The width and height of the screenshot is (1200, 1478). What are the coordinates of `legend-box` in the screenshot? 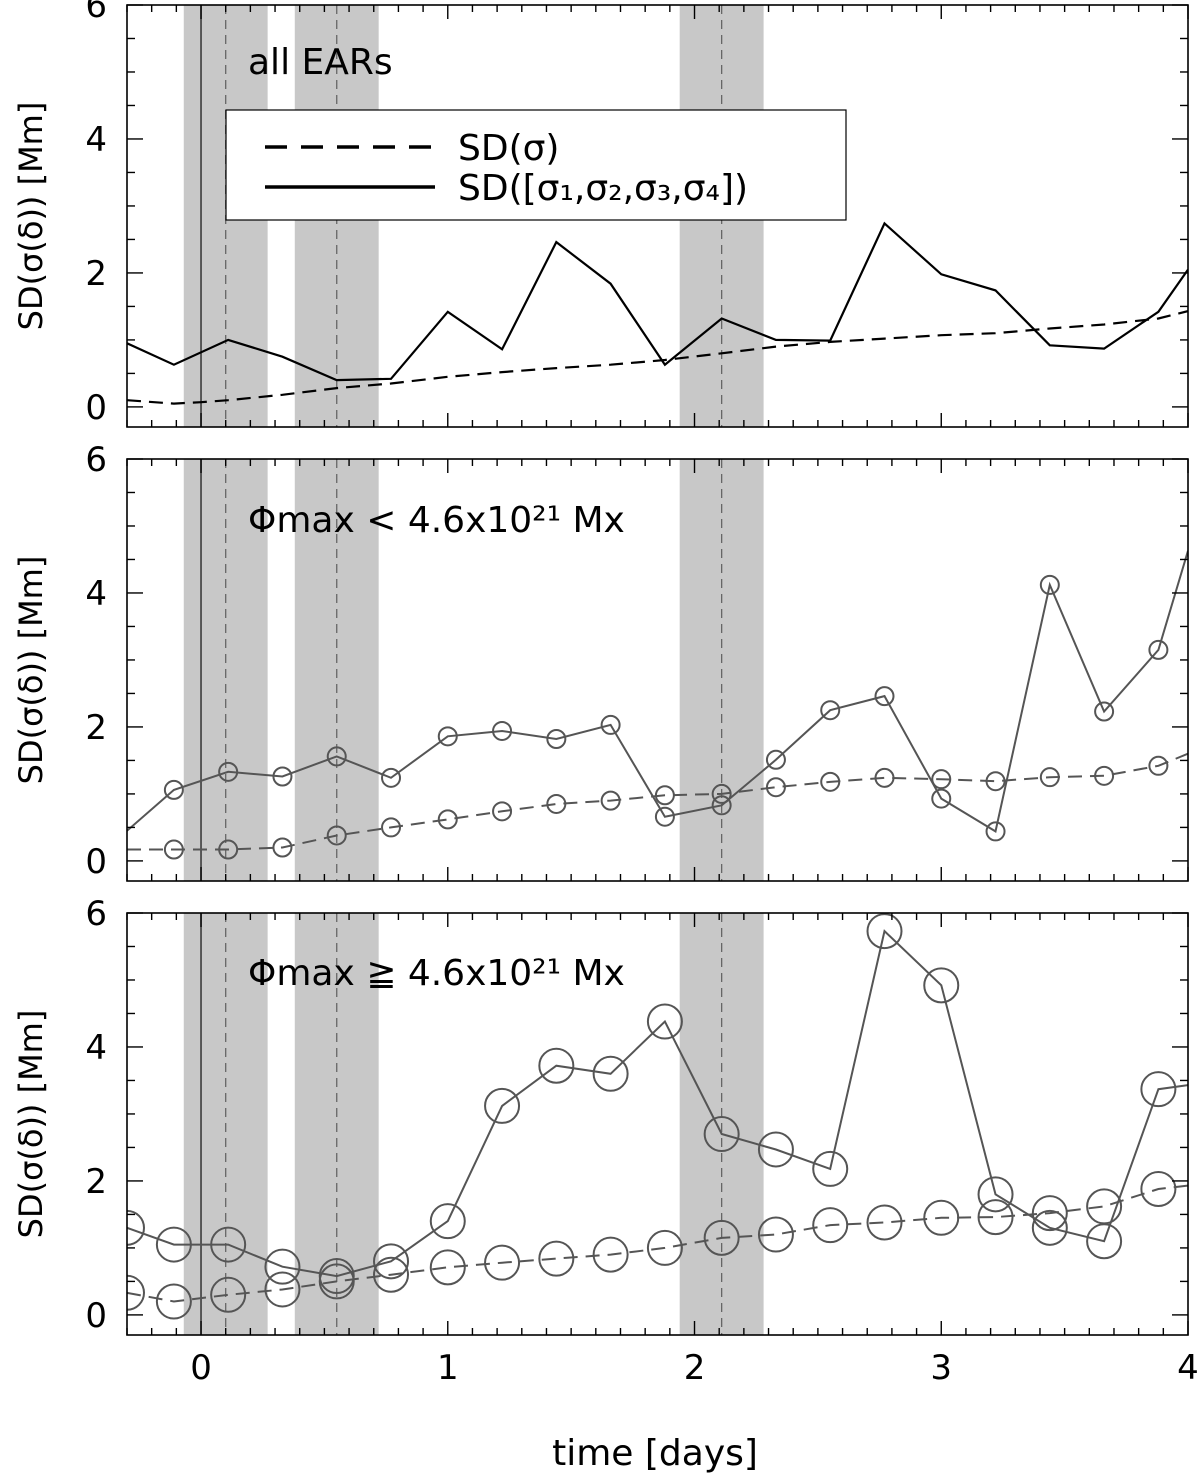 It's located at (536, 165).